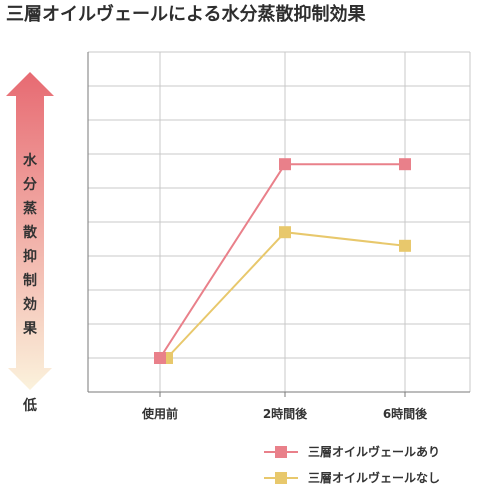  What do you see at coordinates (30, 256) in the screenshot?
I see `y-axis-label-char: 抑` at bounding box center [30, 256].